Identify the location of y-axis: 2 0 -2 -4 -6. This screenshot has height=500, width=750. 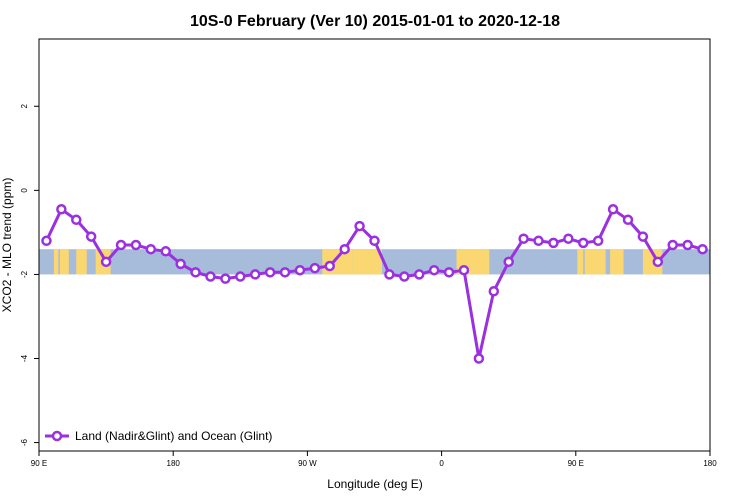
(29, 274).